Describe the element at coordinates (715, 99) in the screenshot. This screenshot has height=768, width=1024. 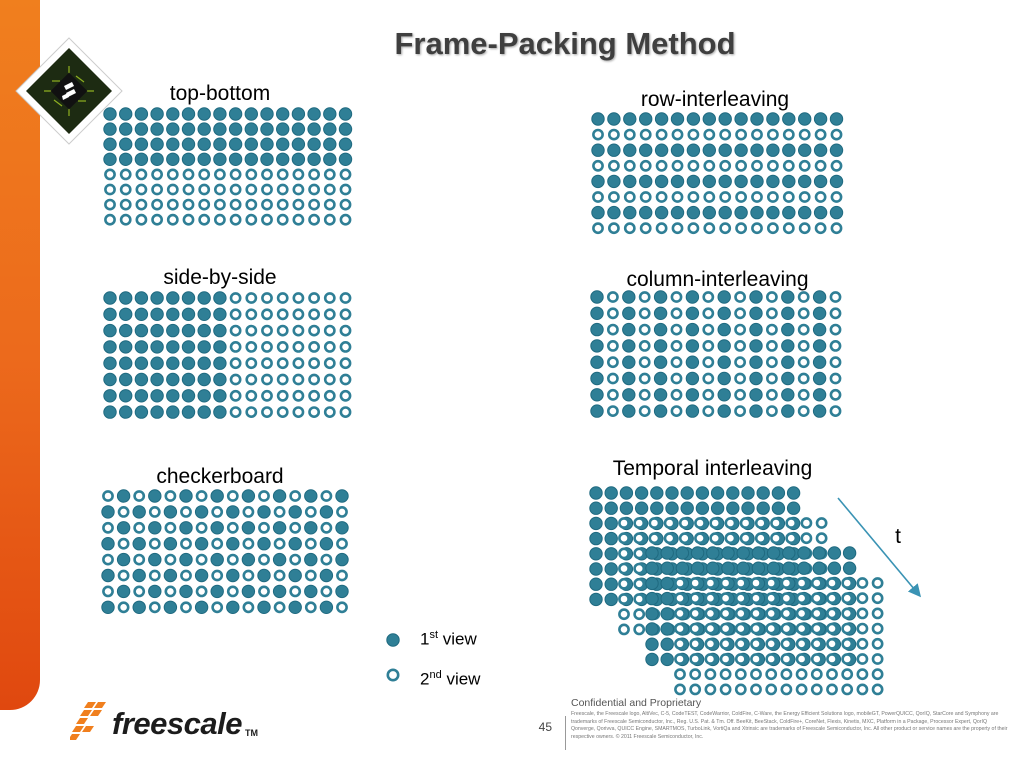
I see `row-interleaving-label: row-interleaving` at that location.